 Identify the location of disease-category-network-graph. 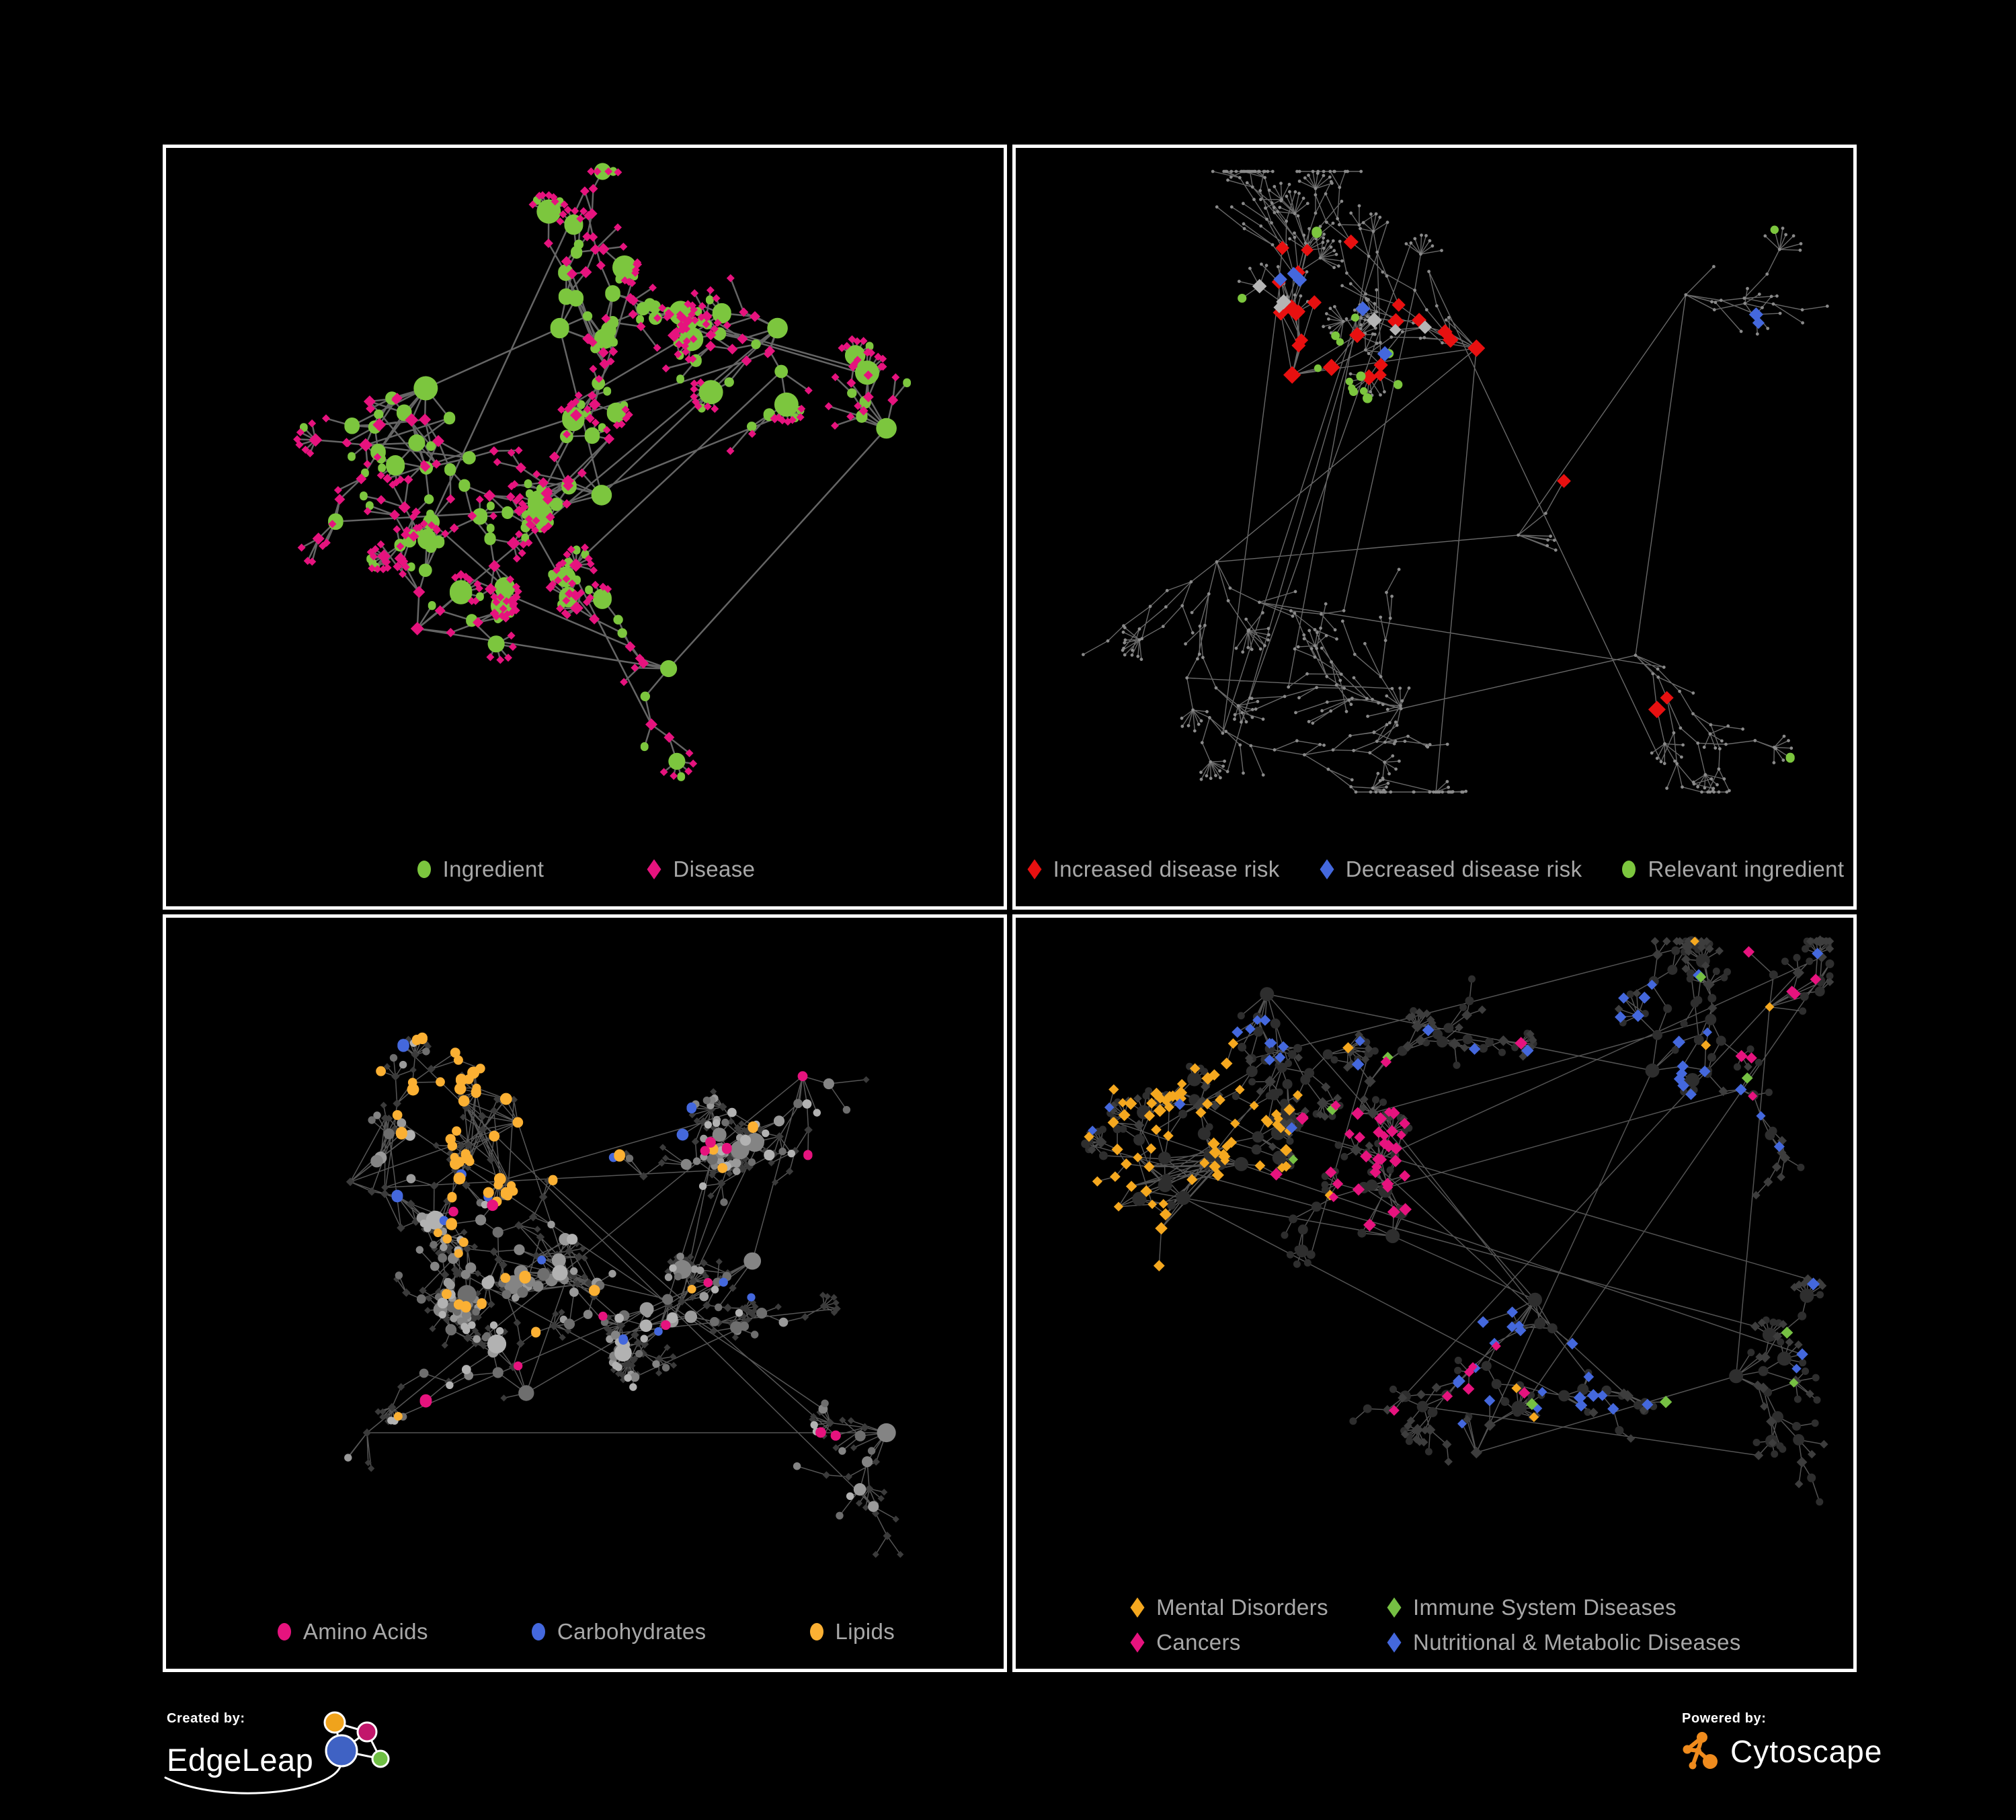
(1457, 1220).